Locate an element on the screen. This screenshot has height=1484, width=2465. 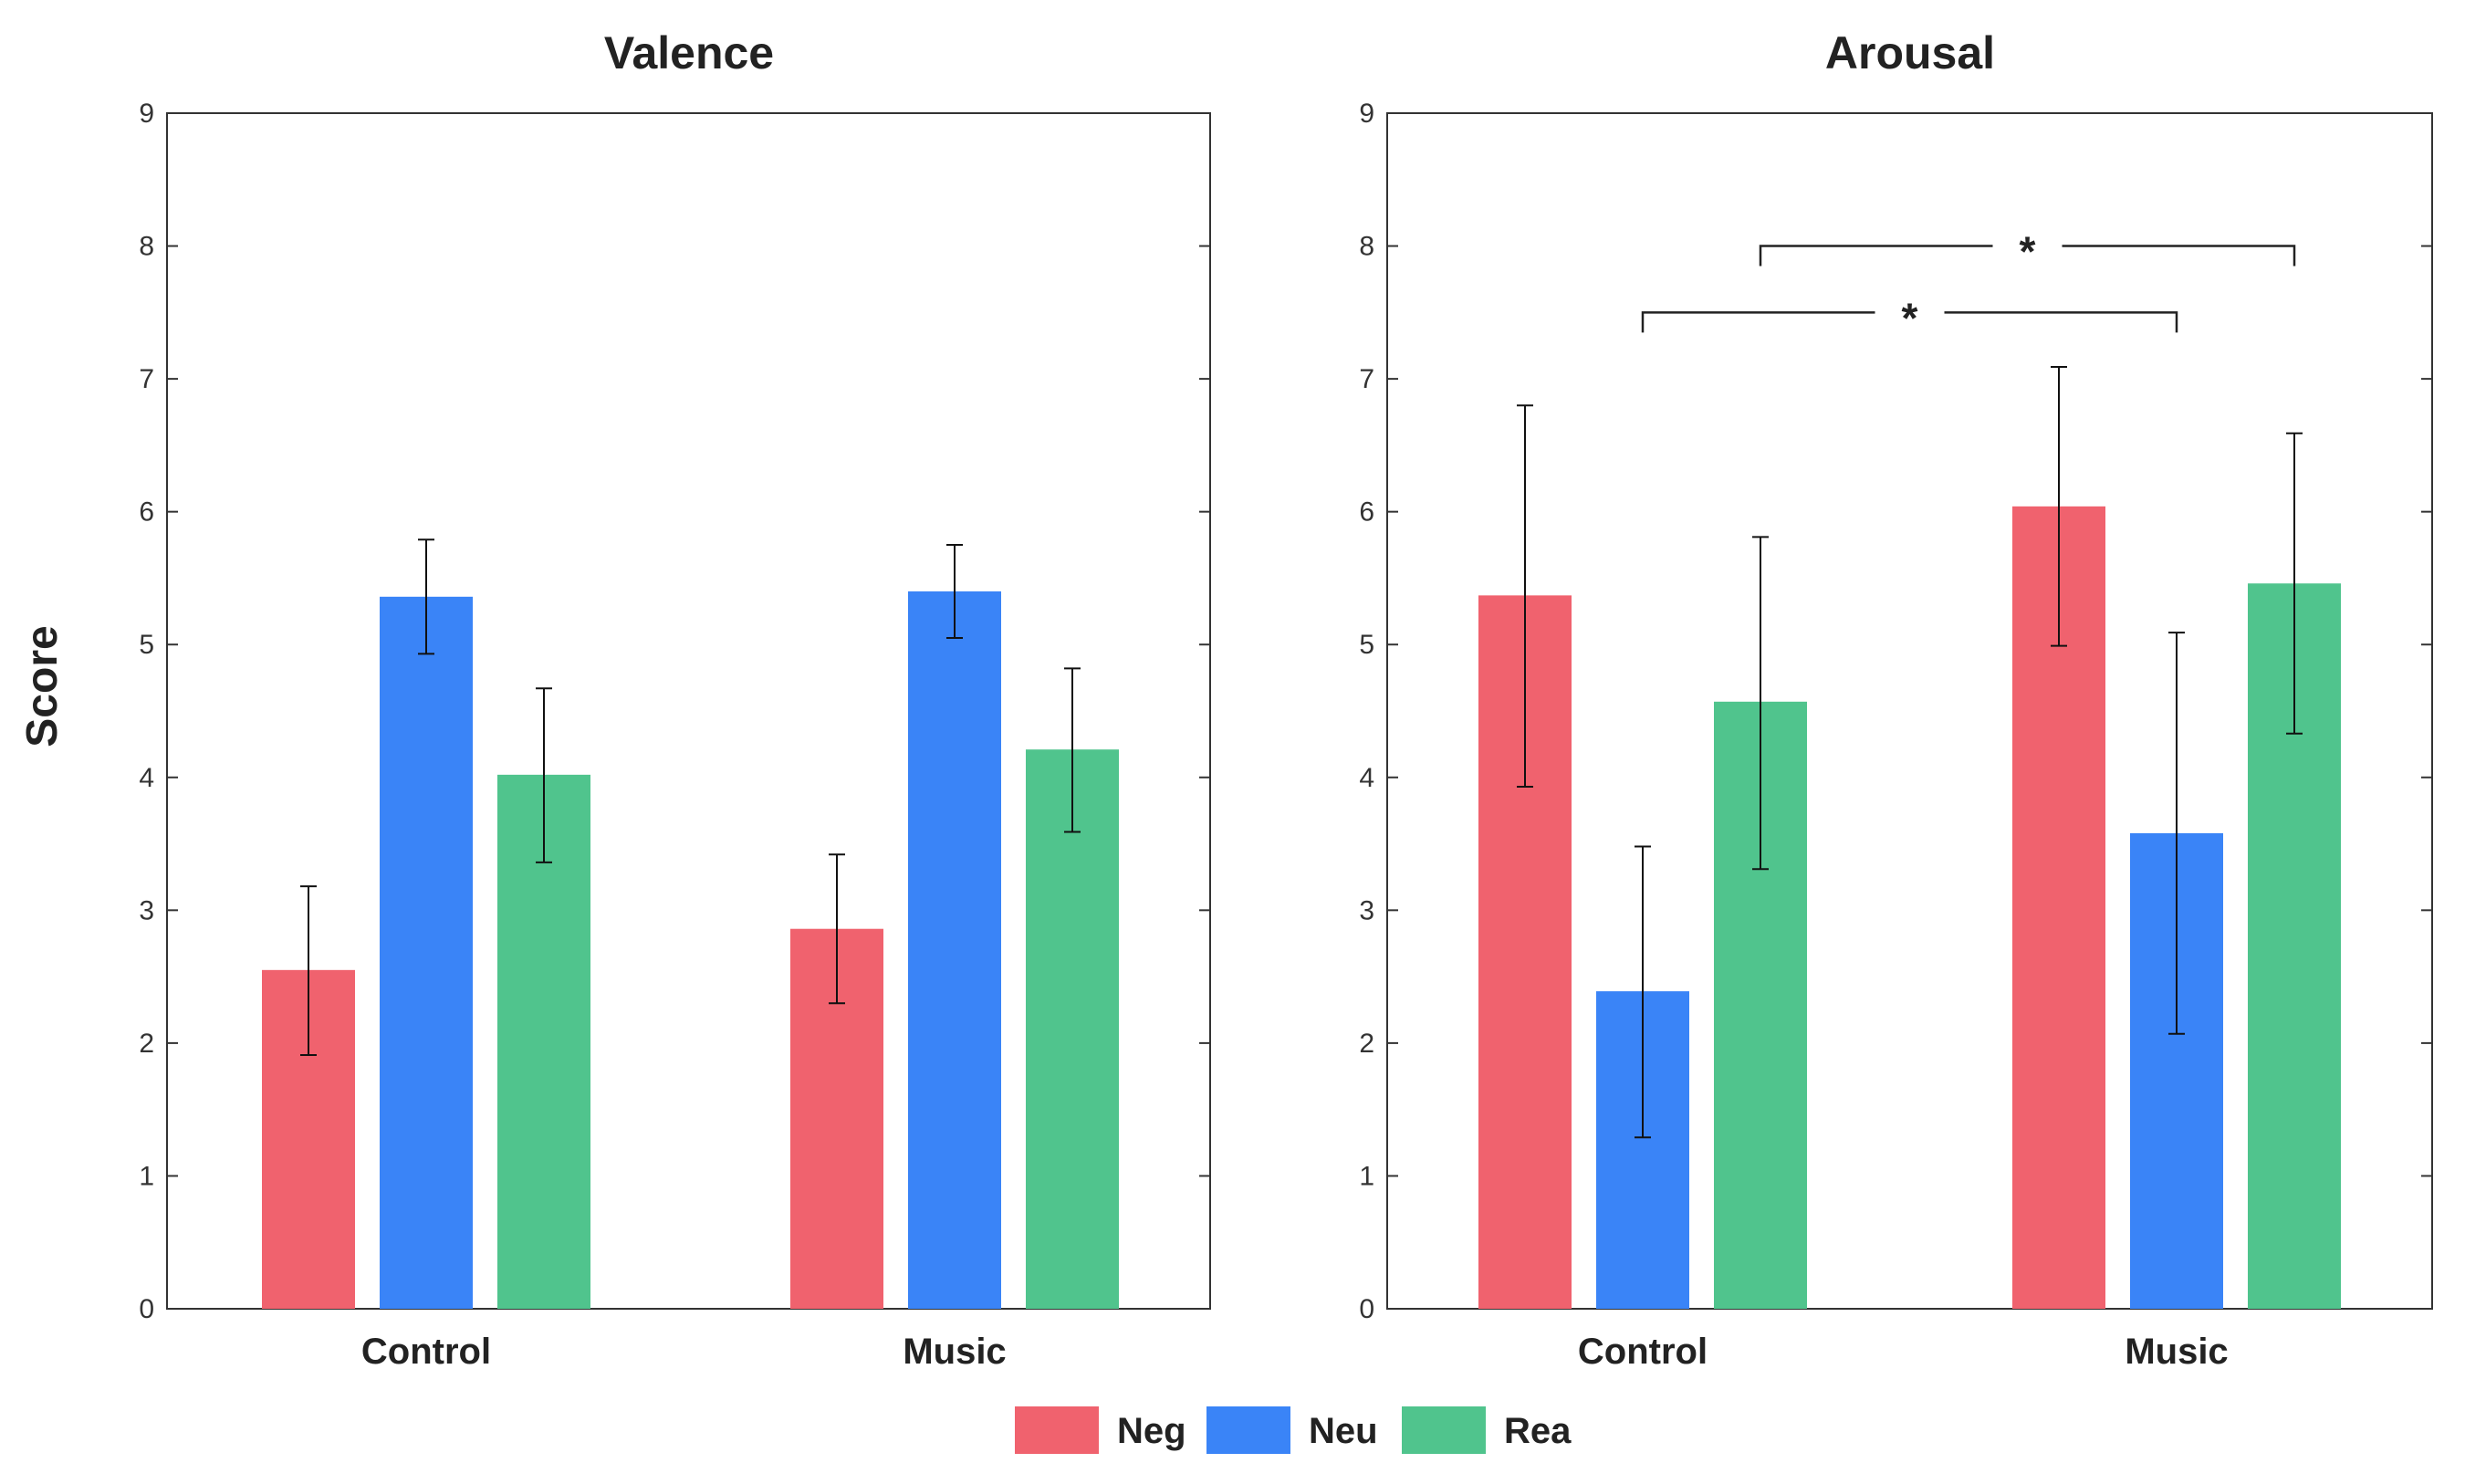
panel-title-valence: Valence is located at coordinates (689, 52).